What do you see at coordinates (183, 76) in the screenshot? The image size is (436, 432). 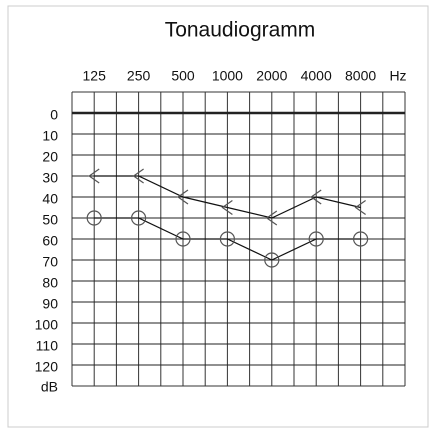 I see `x-tick-label: 500` at bounding box center [183, 76].